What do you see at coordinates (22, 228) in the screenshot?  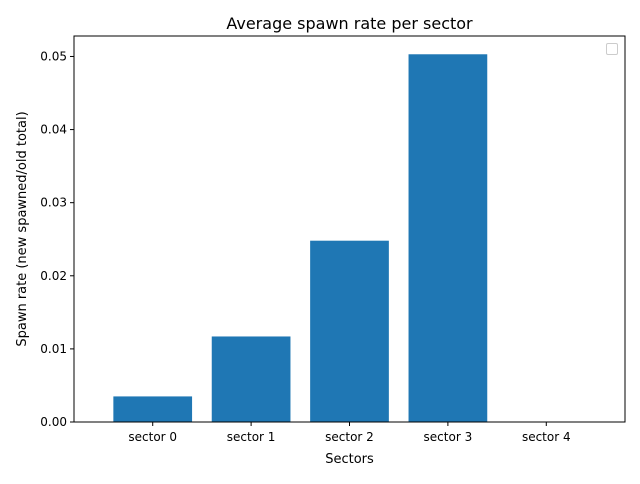 I see `y-axis-label: Spawn rate (new spawned/old total)` at bounding box center [22, 228].